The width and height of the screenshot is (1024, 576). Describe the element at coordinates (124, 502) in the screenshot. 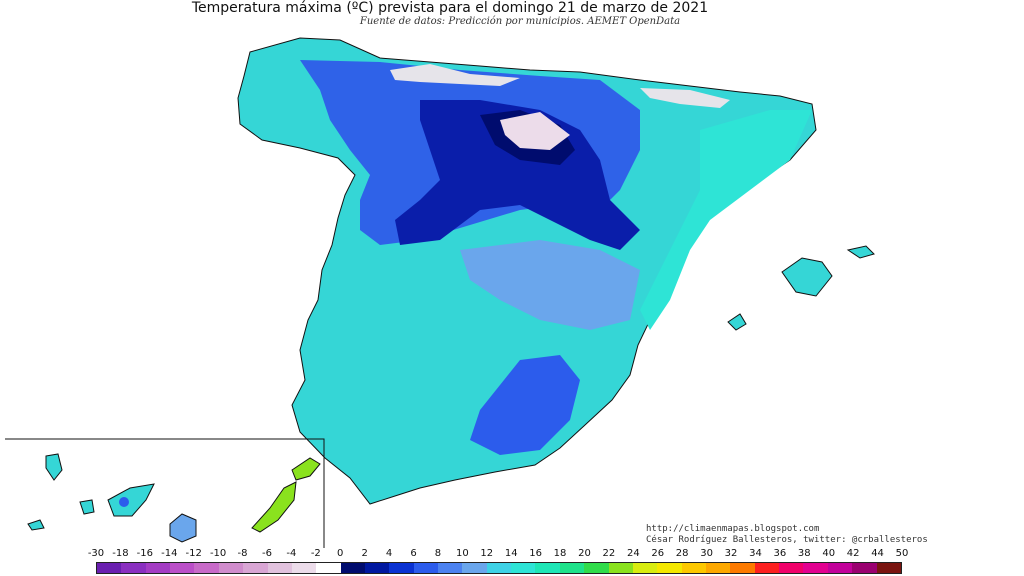

I see `teide-peak` at that location.